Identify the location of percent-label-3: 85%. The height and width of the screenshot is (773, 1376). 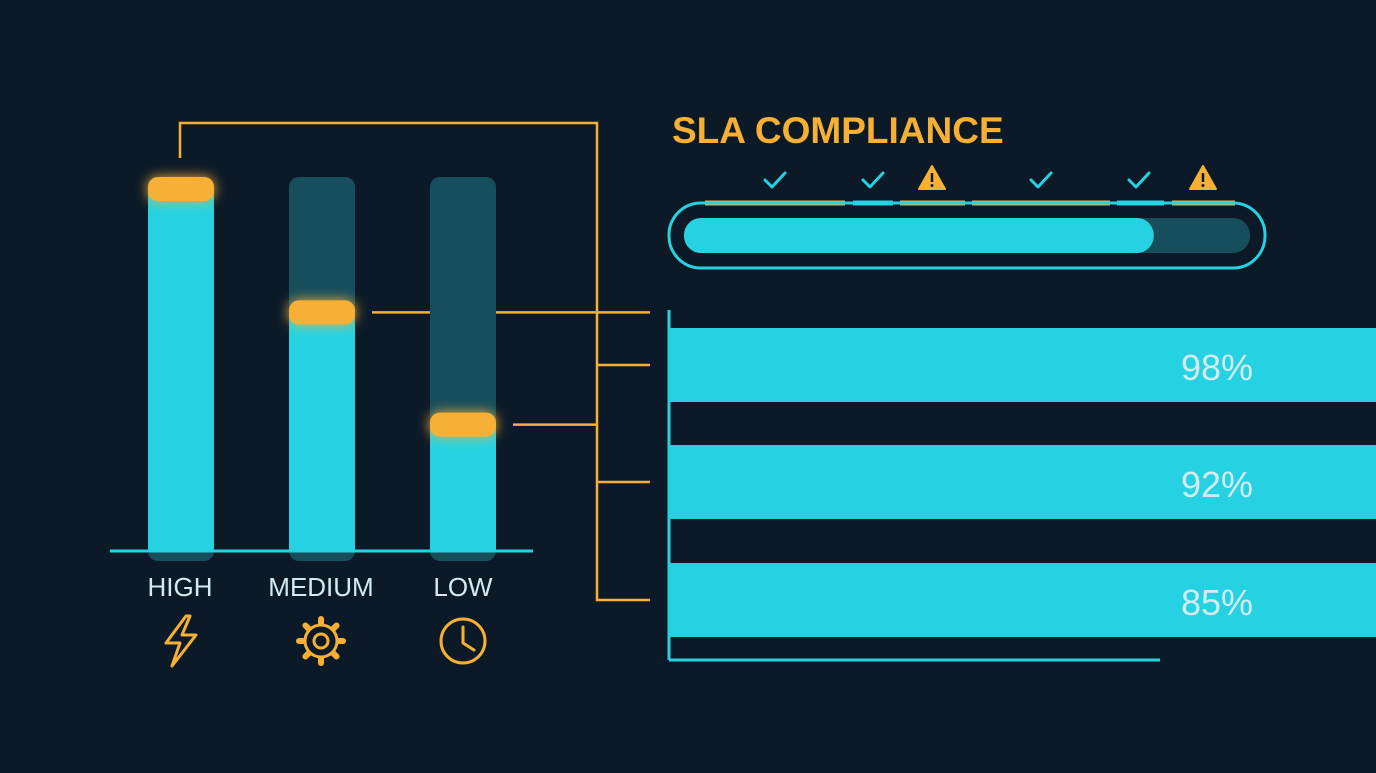
(1217, 602).